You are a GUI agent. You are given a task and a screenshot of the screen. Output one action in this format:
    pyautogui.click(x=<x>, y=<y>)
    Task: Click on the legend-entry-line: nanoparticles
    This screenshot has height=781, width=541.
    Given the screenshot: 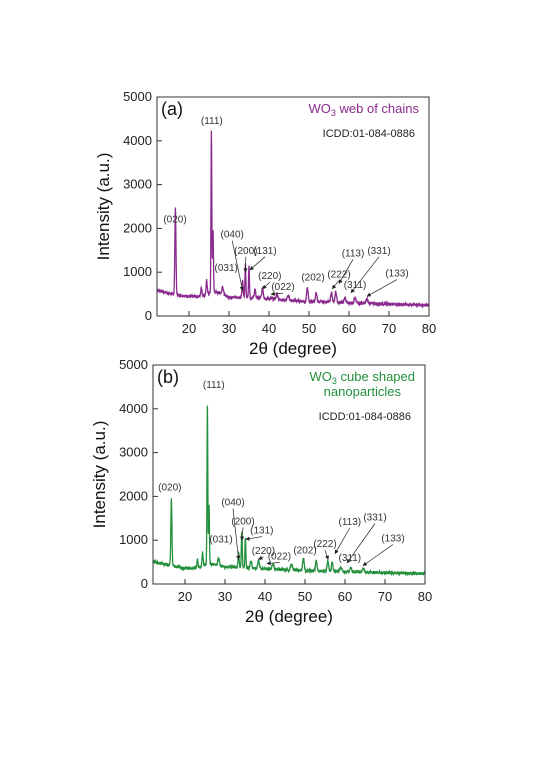 What is the action you would take?
    pyautogui.click(x=363, y=391)
    